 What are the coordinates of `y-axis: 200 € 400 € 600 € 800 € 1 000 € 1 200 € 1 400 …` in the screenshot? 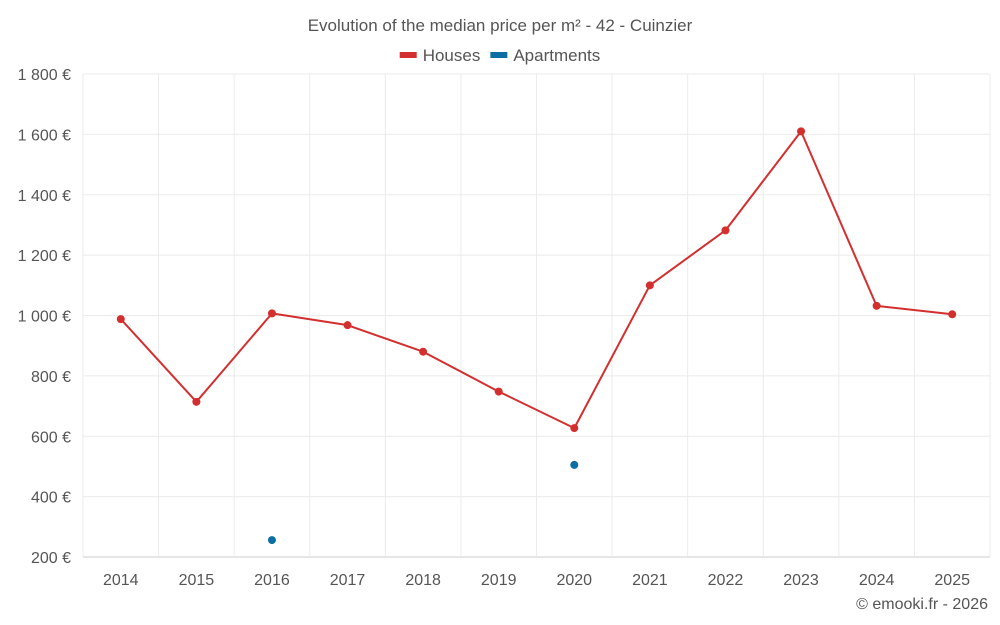 It's located at (44, 317).